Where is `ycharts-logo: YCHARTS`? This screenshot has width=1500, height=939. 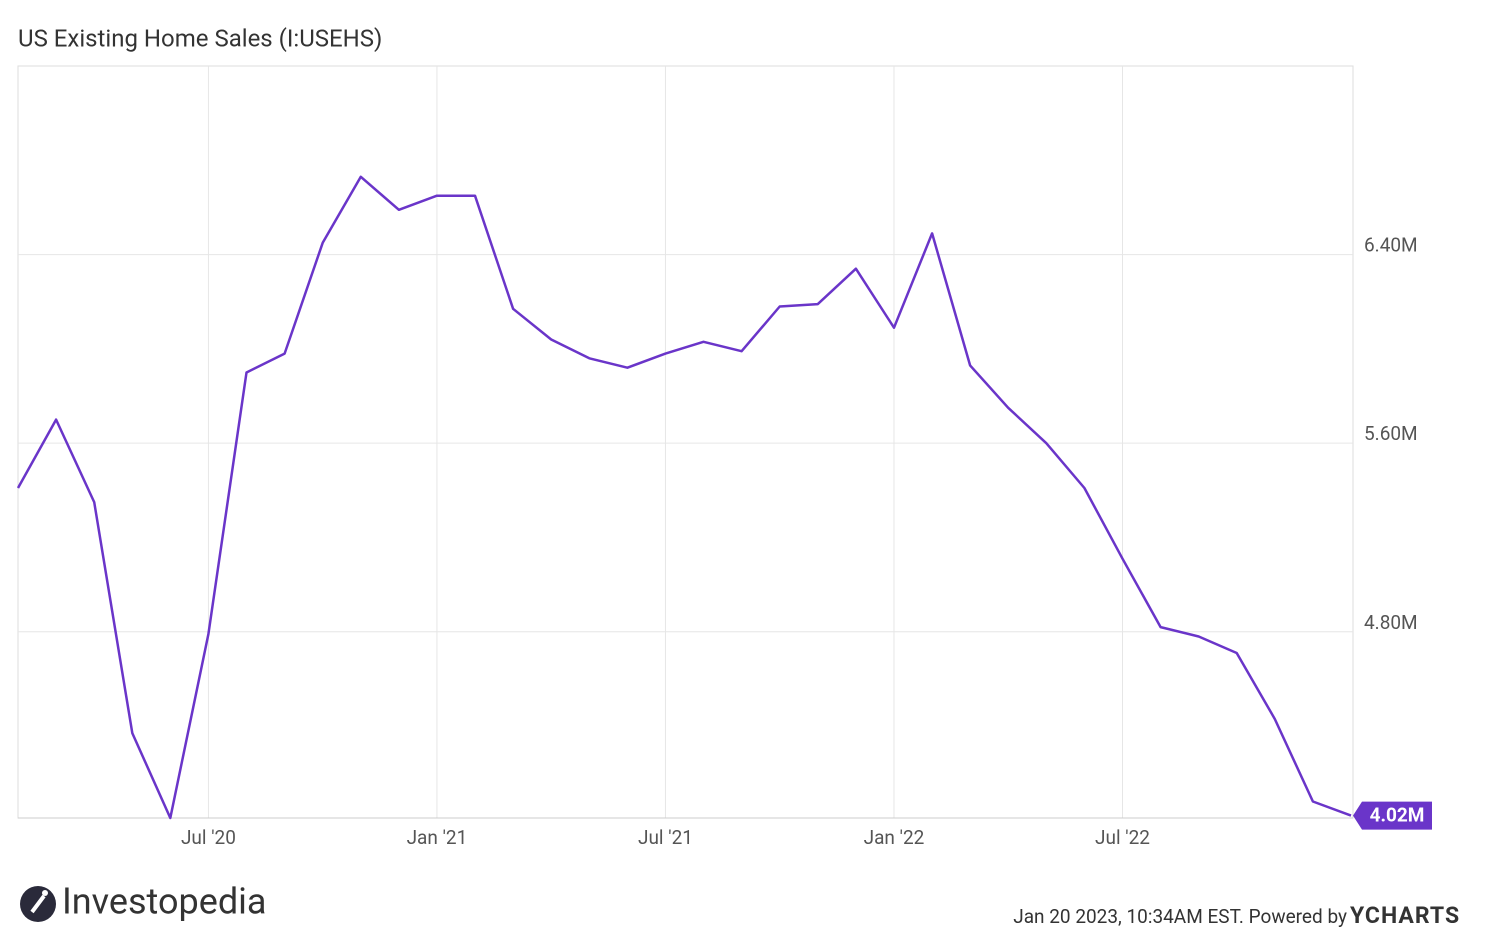
ycharts-logo: YCHARTS is located at coordinates (1405, 915).